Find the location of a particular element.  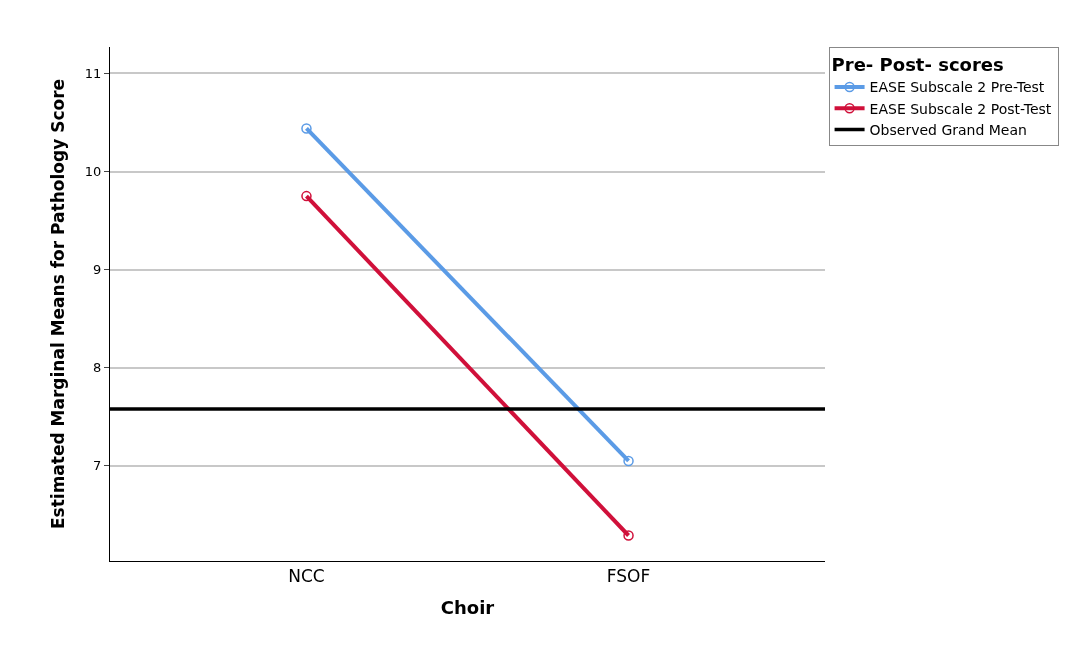

legend-label: EASE Subscale 2 Pre-Test is located at coordinates (957, 87).